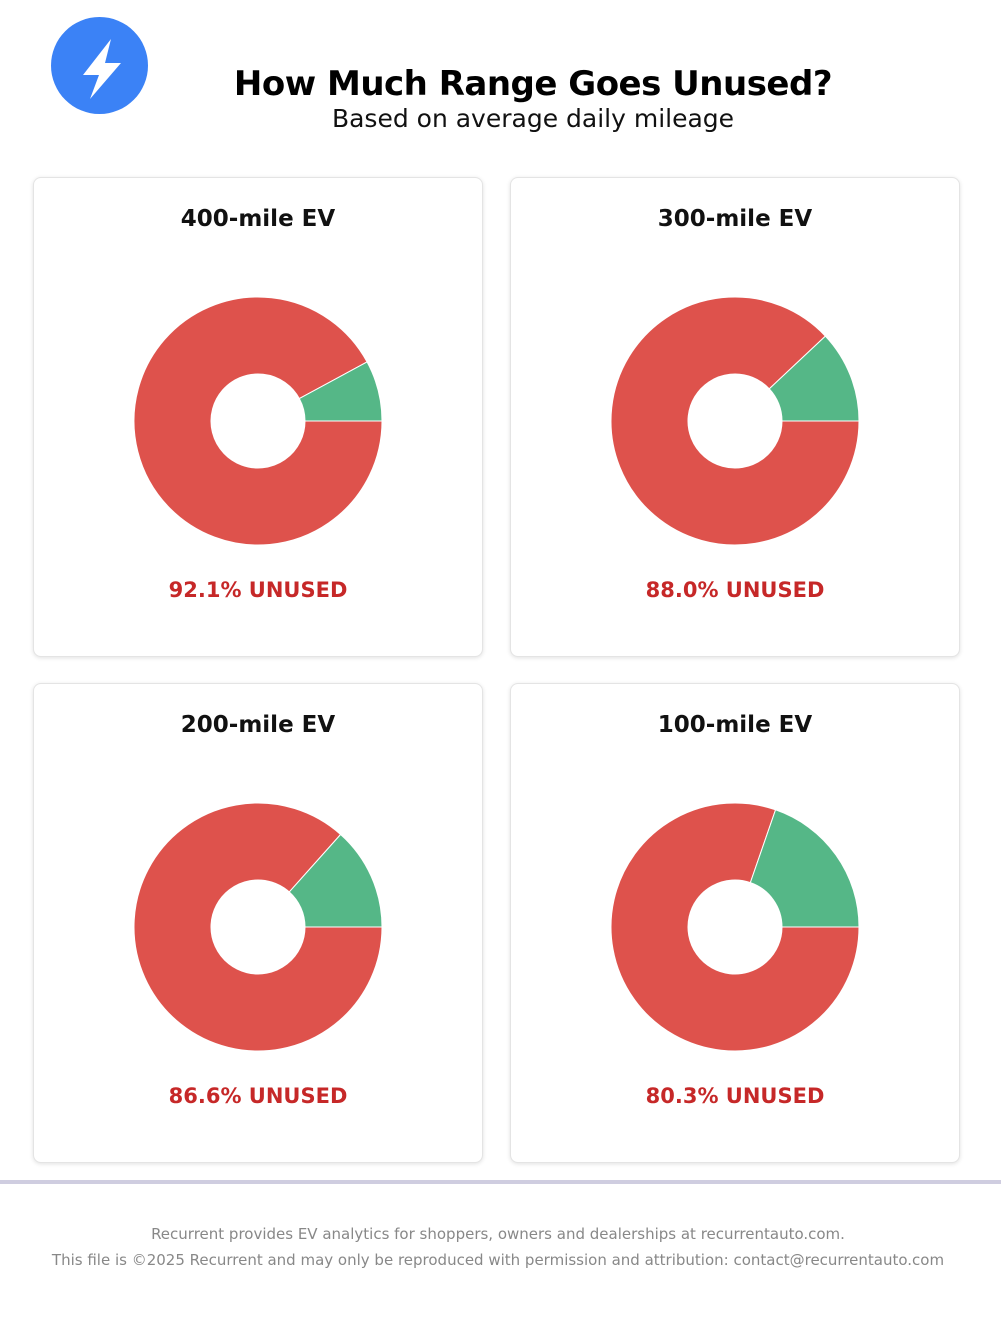 This screenshot has height=1340, width=1001. I want to click on chart-title: 200-mile EV, so click(258, 725).